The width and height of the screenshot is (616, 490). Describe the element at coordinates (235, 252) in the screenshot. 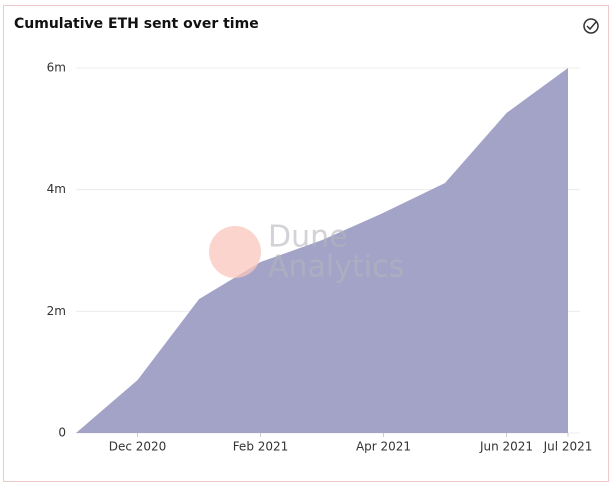

I see `watermark-logo` at that location.